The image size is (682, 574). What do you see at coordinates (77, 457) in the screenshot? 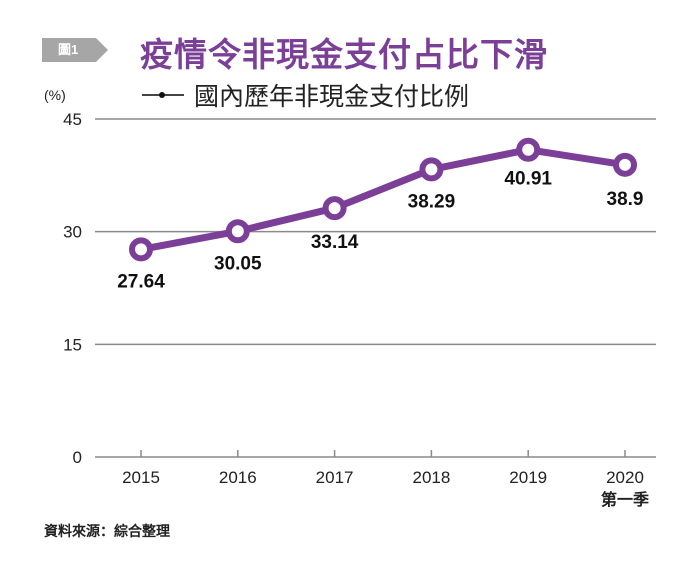
I see `y-tick-label: 0` at bounding box center [77, 457].